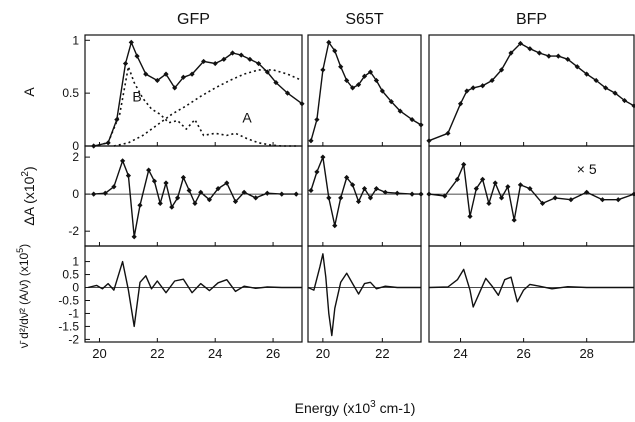 The width and height of the screenshot is (635, 422). I want to click on y-tick-label: 0.5, so click(70, 93).